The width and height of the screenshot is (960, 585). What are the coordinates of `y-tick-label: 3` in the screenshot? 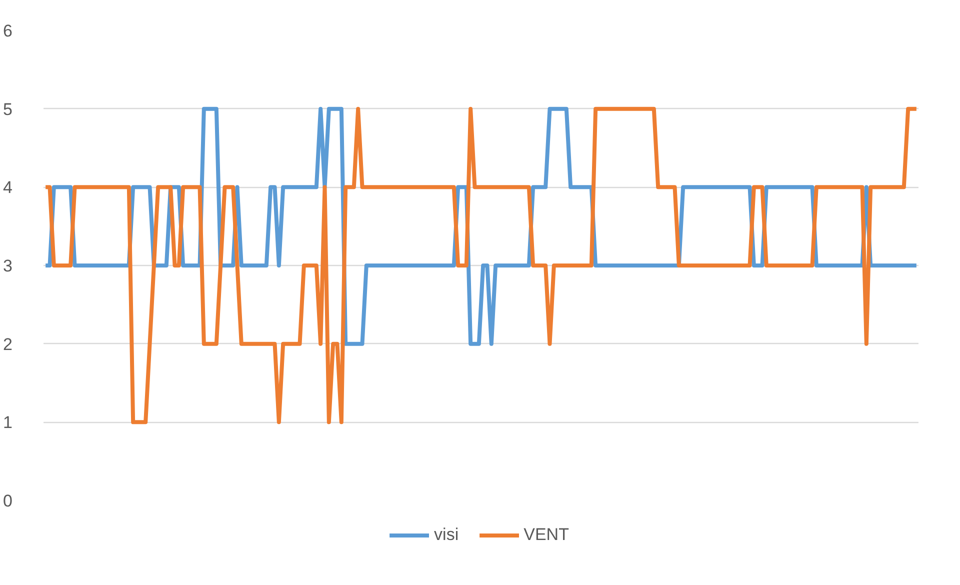 It's located at (8, 266).